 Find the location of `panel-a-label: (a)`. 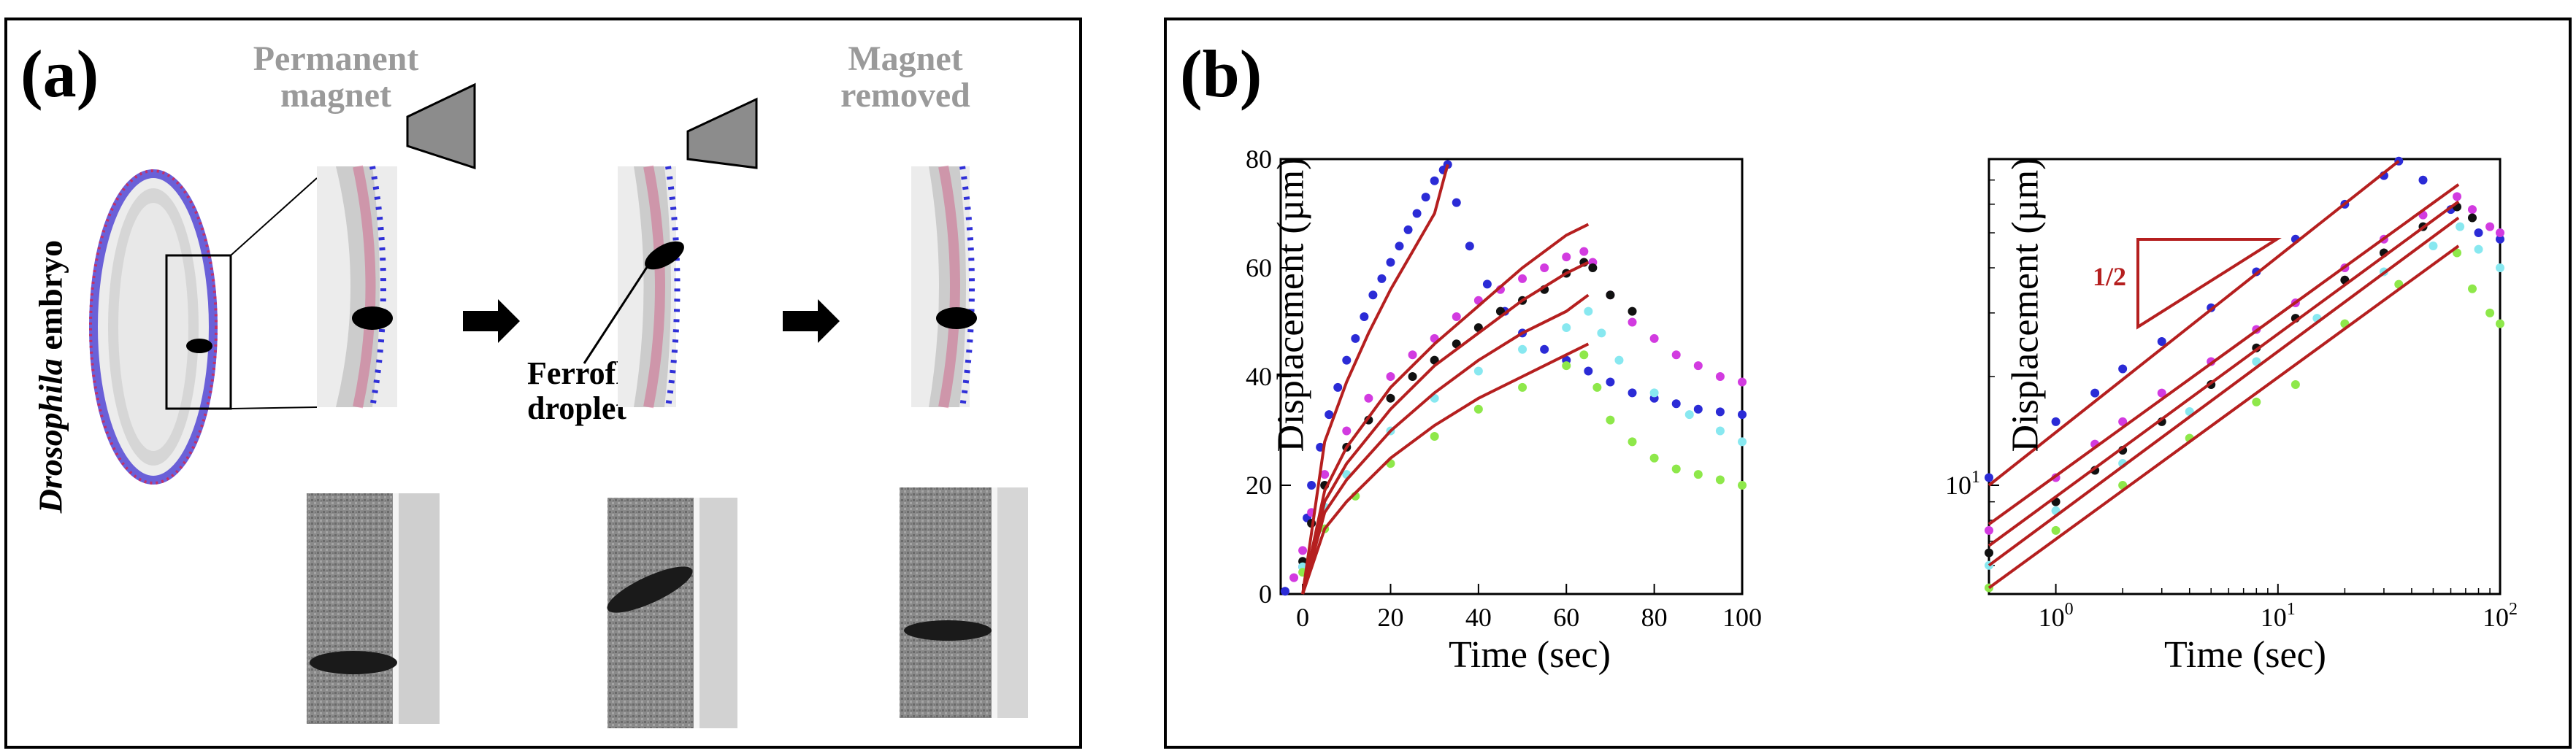

panel-a-label: (a) is located at coordinates (59, 73).